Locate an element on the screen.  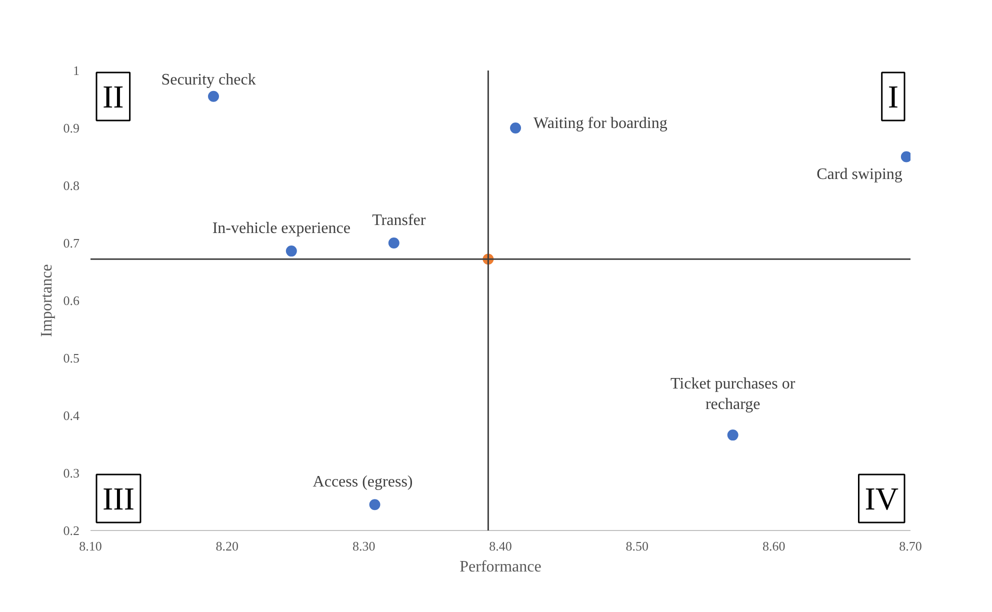
y-tick-label: 0.2 is located at coordinates (71, 530).